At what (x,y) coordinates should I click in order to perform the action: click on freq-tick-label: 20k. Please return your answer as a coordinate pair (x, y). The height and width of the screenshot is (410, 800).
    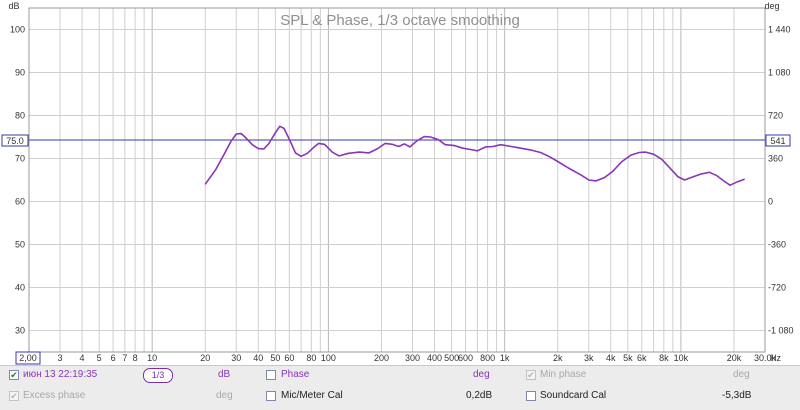
    Looking at the image, I should click on (734, 358).